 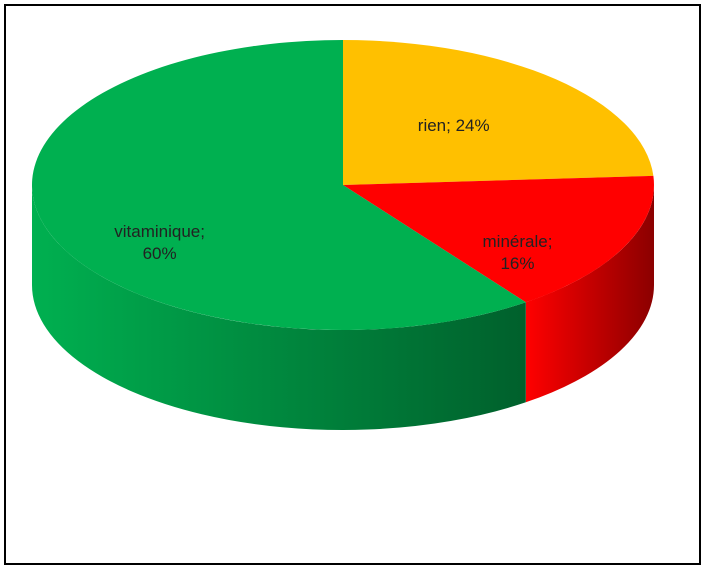 What do you see at coordinates (589, 294) in the screenshot?
I see `slice-side` at bounding box center [589, 294].